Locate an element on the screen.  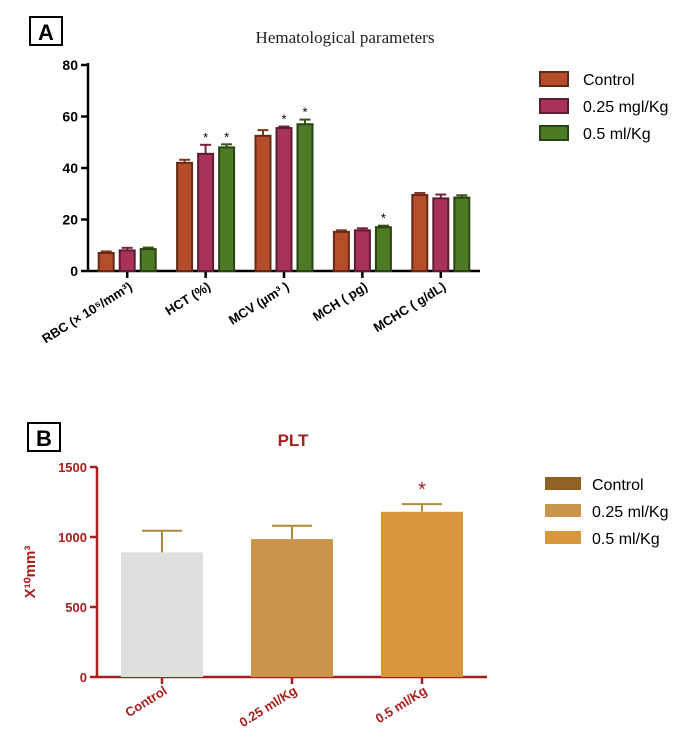
panel-b-box is located at coordinates (44, 437).